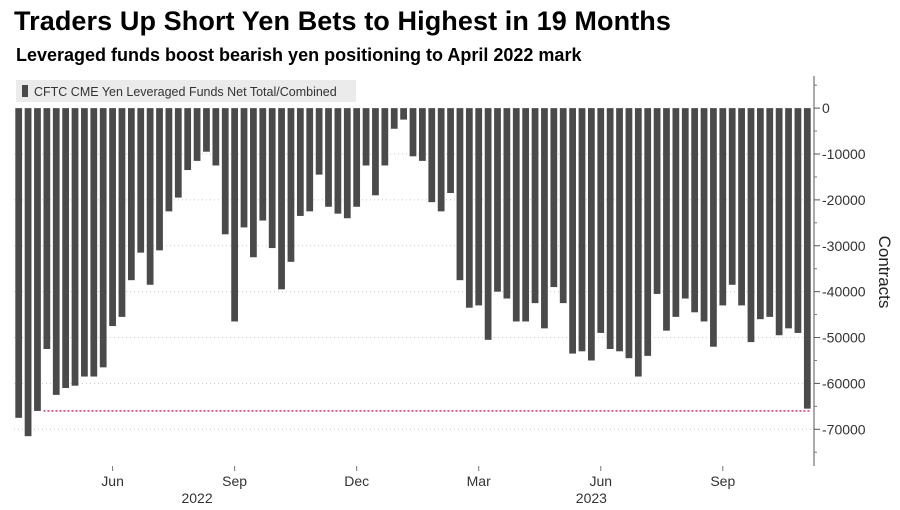  What do you see at coordinates (844, 383) in the screenshot?
I see `y-tick-label: -60000` at bounding box center [844, 383].